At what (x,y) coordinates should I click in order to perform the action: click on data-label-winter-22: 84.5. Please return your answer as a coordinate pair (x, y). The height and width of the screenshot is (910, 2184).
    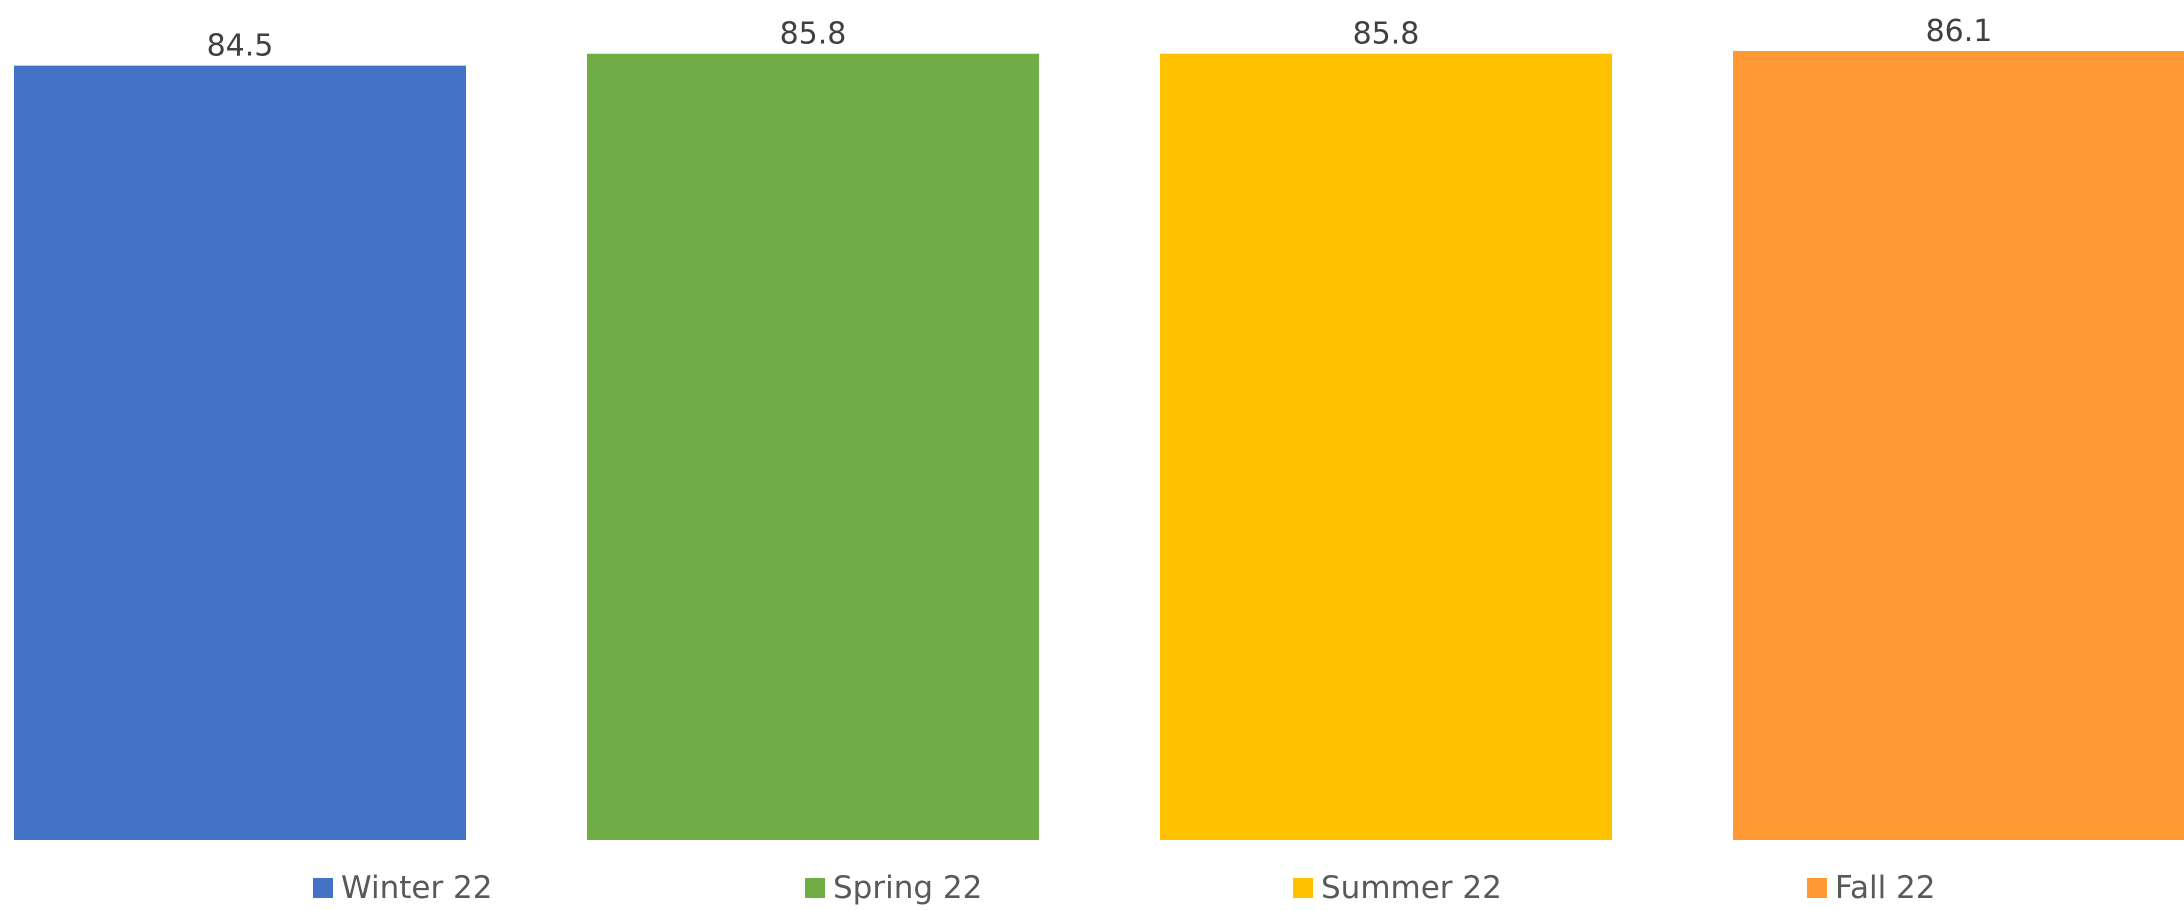
    Looking at the image, I should click on (240, 46).